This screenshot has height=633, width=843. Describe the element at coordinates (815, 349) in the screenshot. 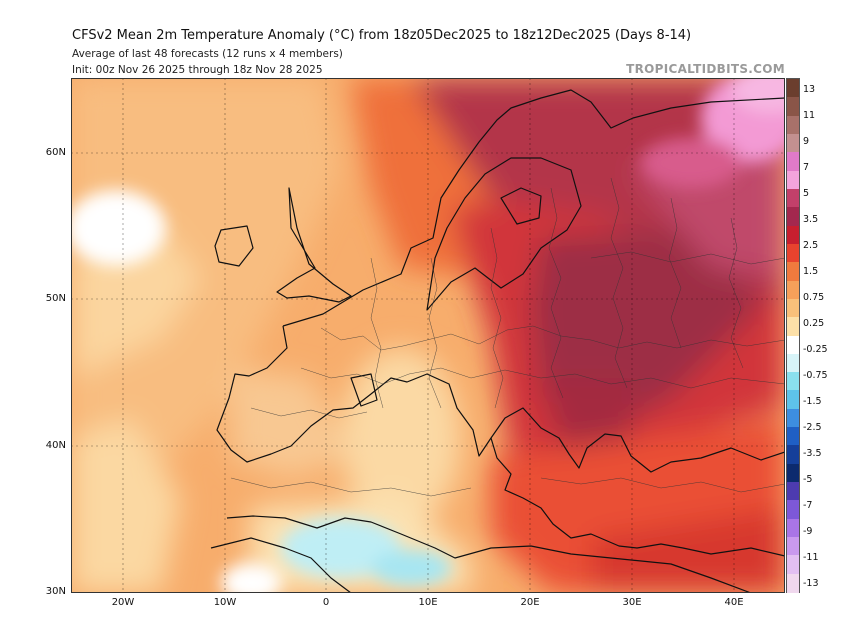

I see `colorbar-tick-label: -0.25` at that location.